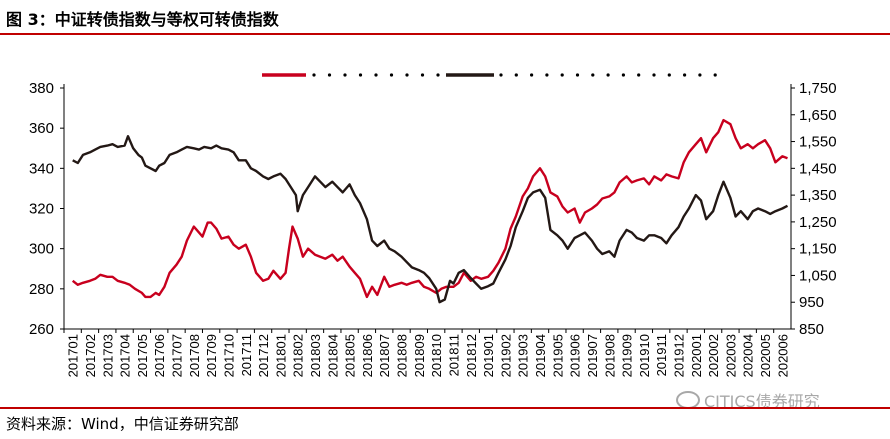  I want to click on x-tick-label: 201910, so click(644, 355).